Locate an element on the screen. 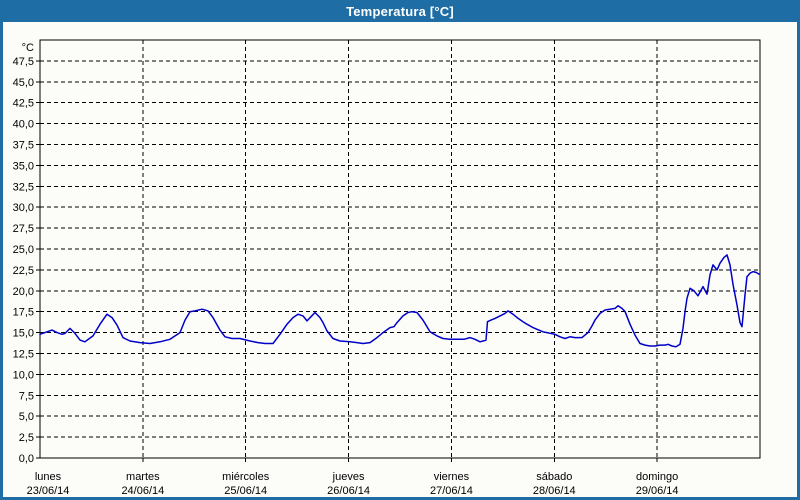  day-name-label: viernes is located at coordinates (452, 477).